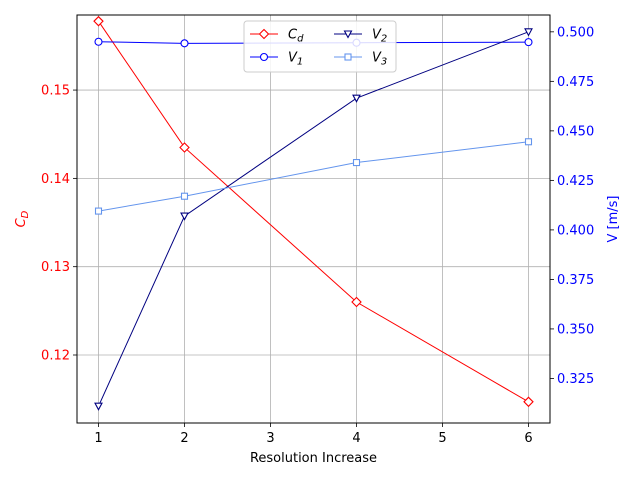  Describe the element at coordinates (575, 181) in the screenshot. I see `y-right-tick-label: 0.425` at that location.